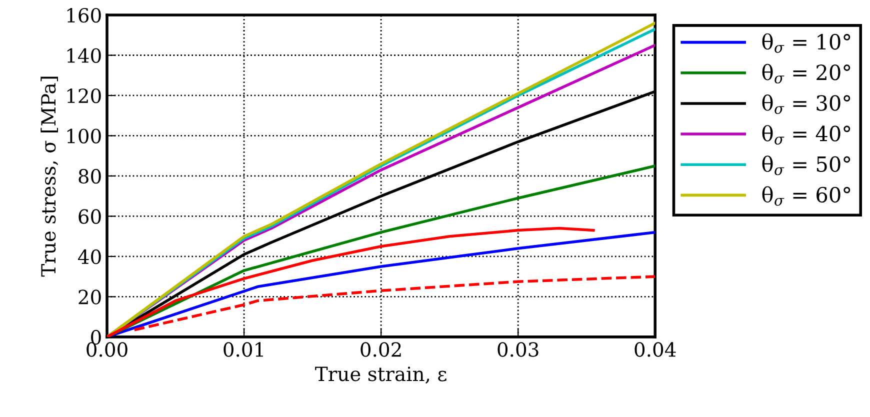 This screenshot has width=870, height=417. I want to click on y-tick-label: 160, so click(84, 15).